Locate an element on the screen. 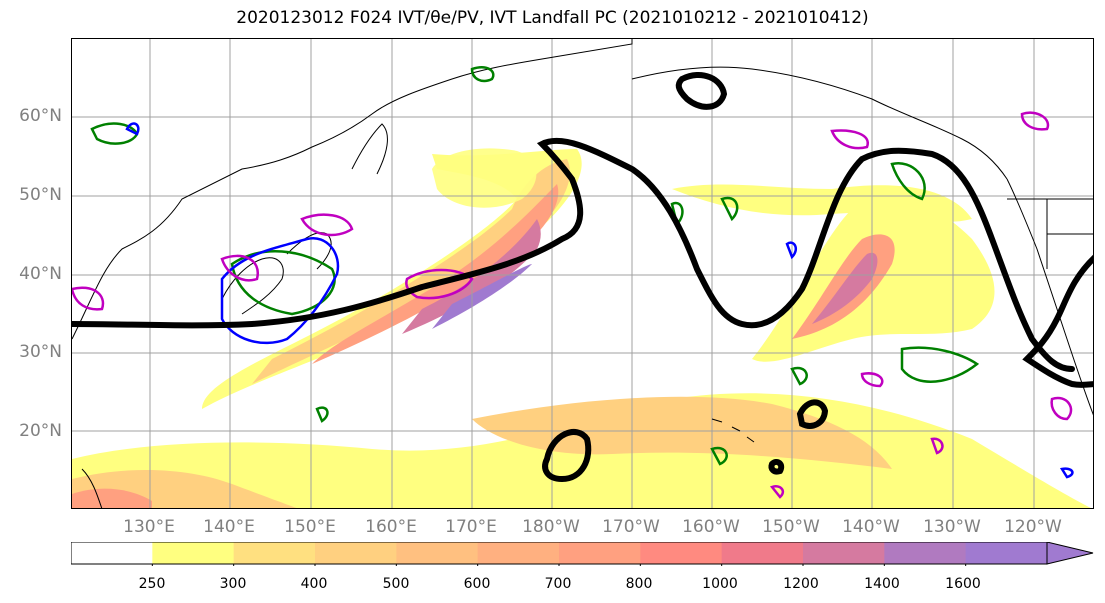  lon-label-140w: 140°W is located at coordinates (871, 527).